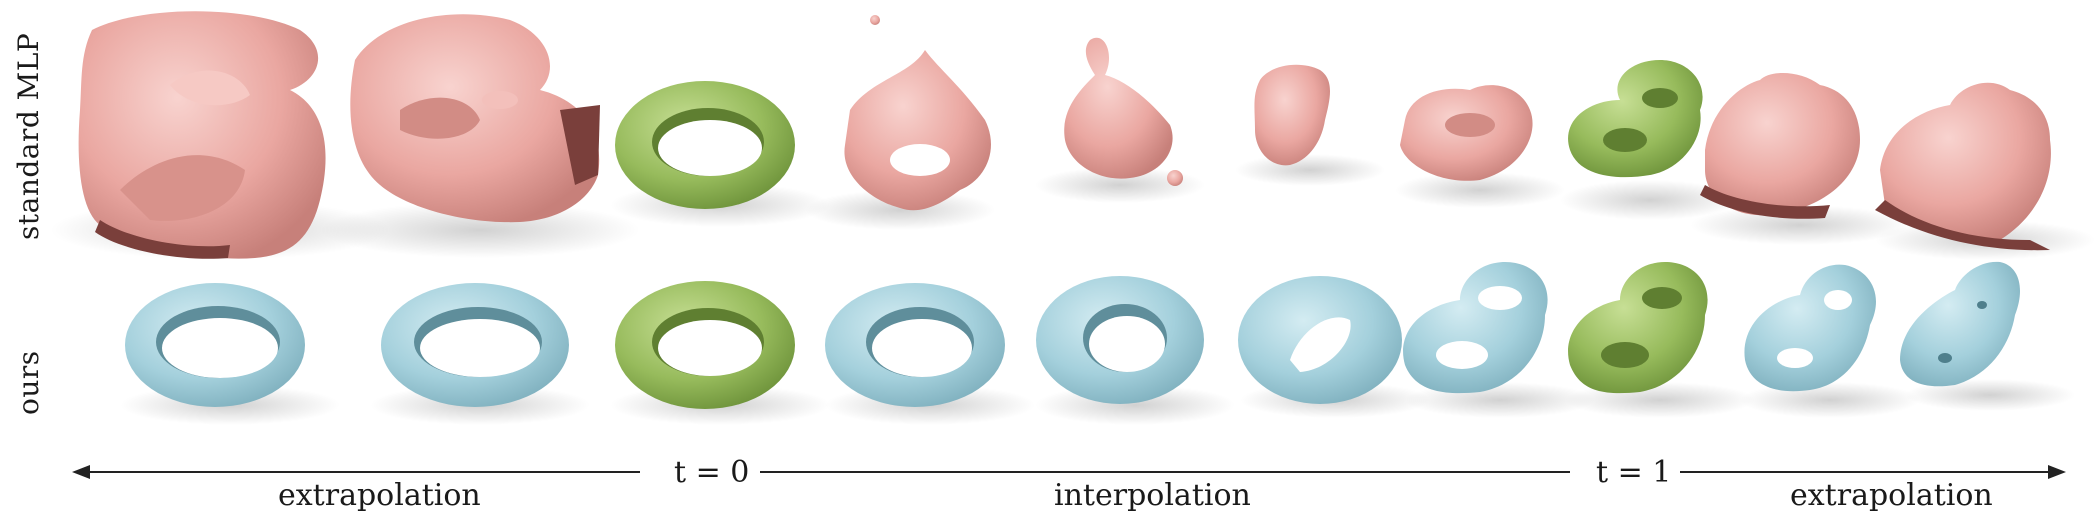 The height and width of the screenshot is (518, 2100). Describe the element at coordinates (720, 154) in the screenshot. I see `input-torus-t0-mlp` at that location.